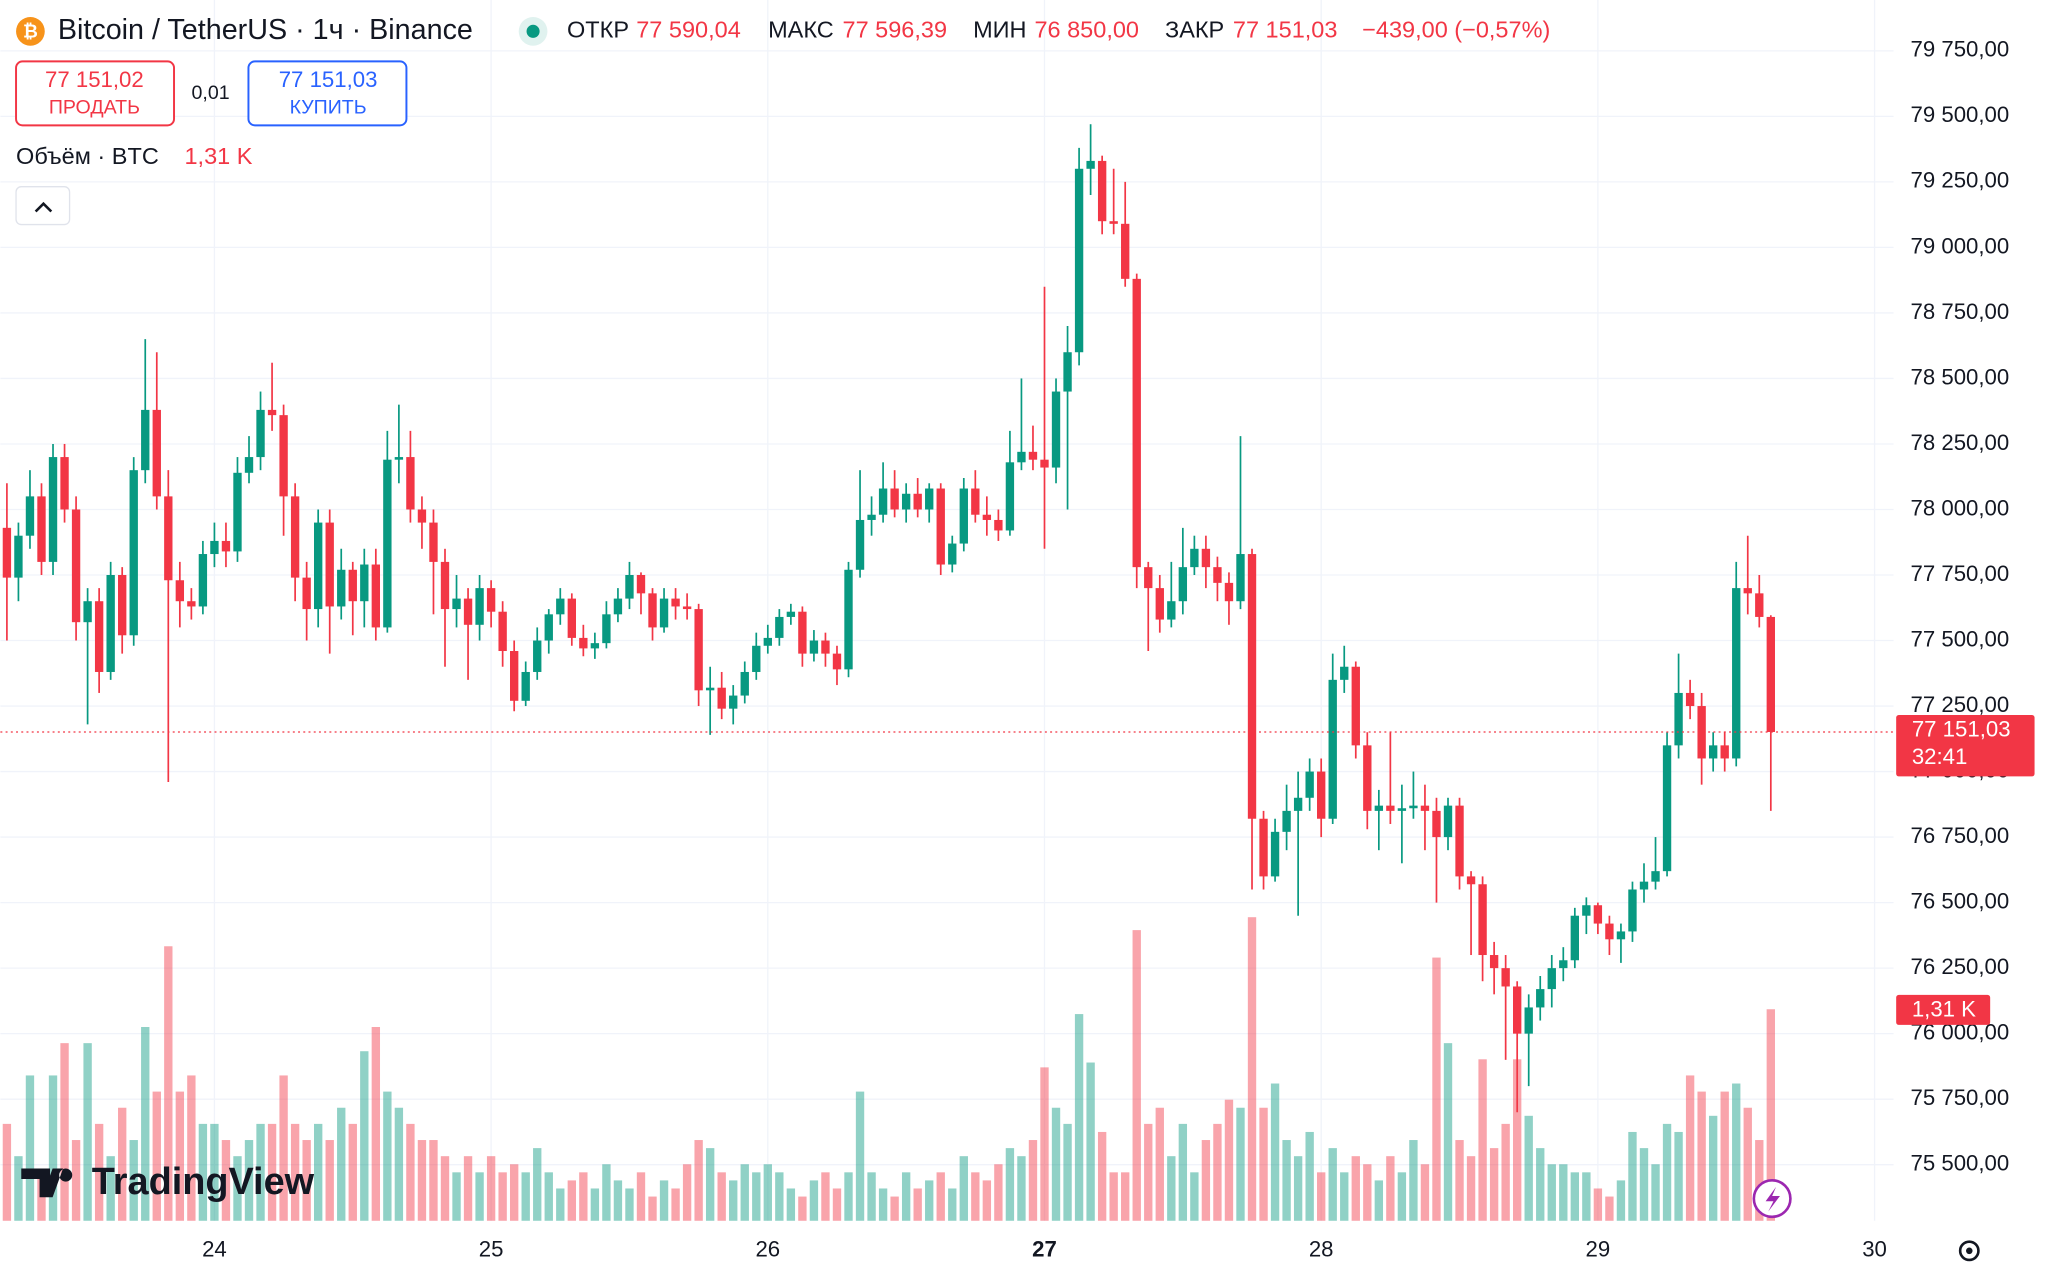 This screenshot has width=2048, height=1273. I want to click on volume-axis-label: 1,31 K, so click(1944, 1008).